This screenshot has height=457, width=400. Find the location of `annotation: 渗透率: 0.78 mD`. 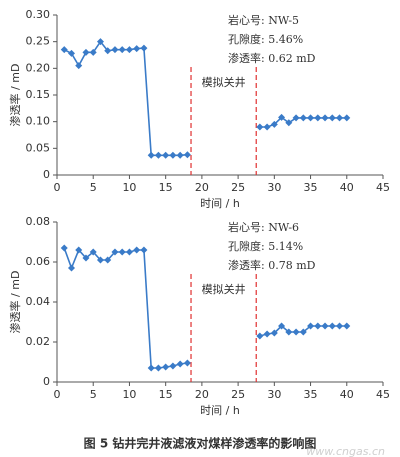

annotation: 渗透率: 0.78 mD is located at coordinates (272, 265).